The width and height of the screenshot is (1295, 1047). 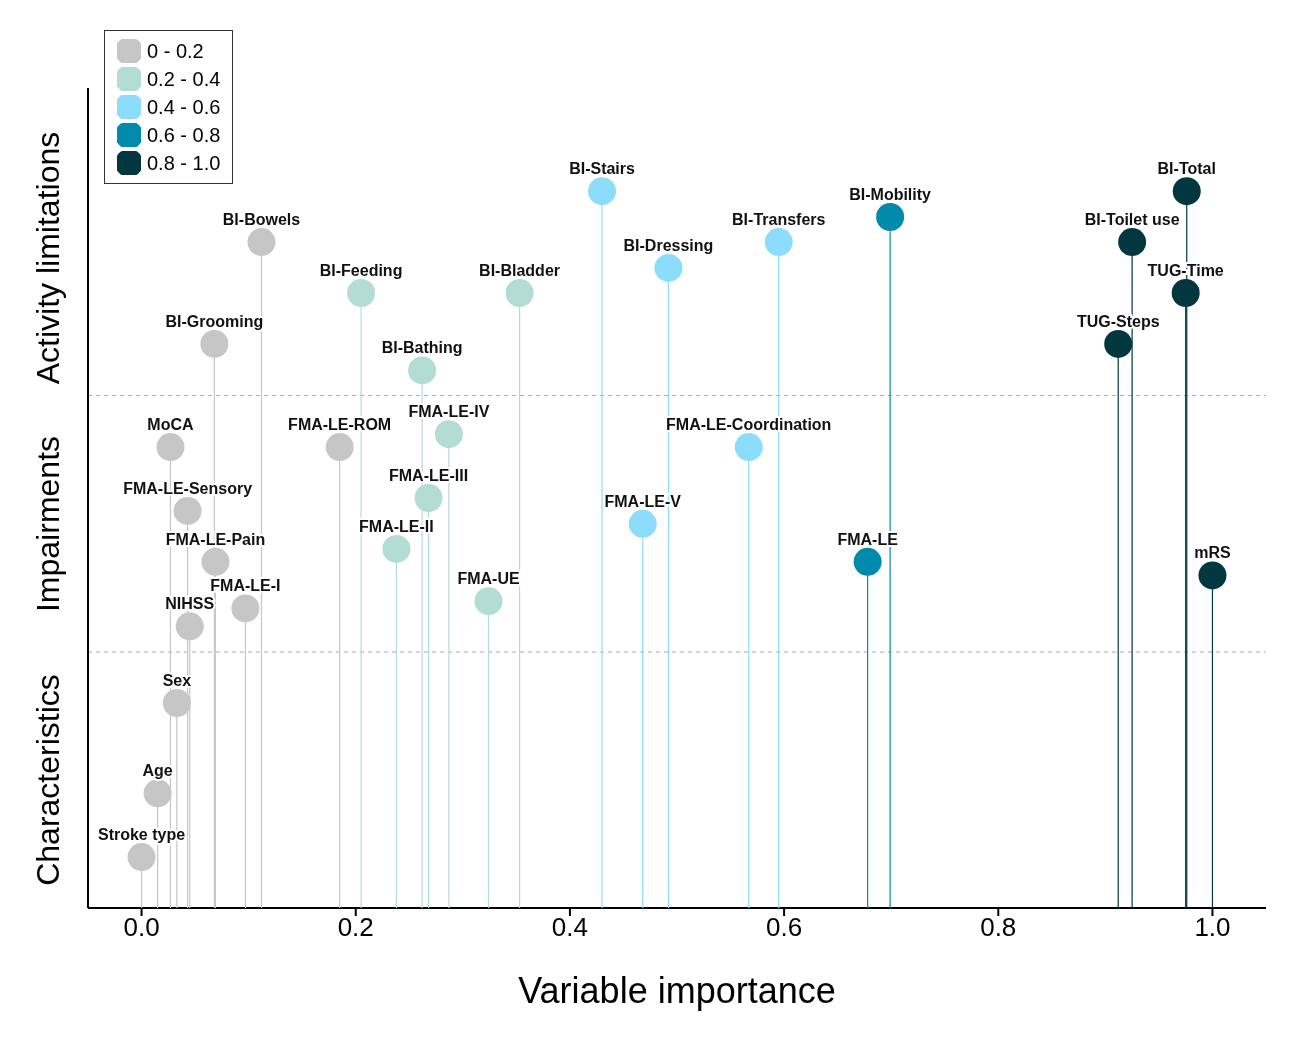 I want to click on annotation: BI-Mobility, so click(x=890, y=195).